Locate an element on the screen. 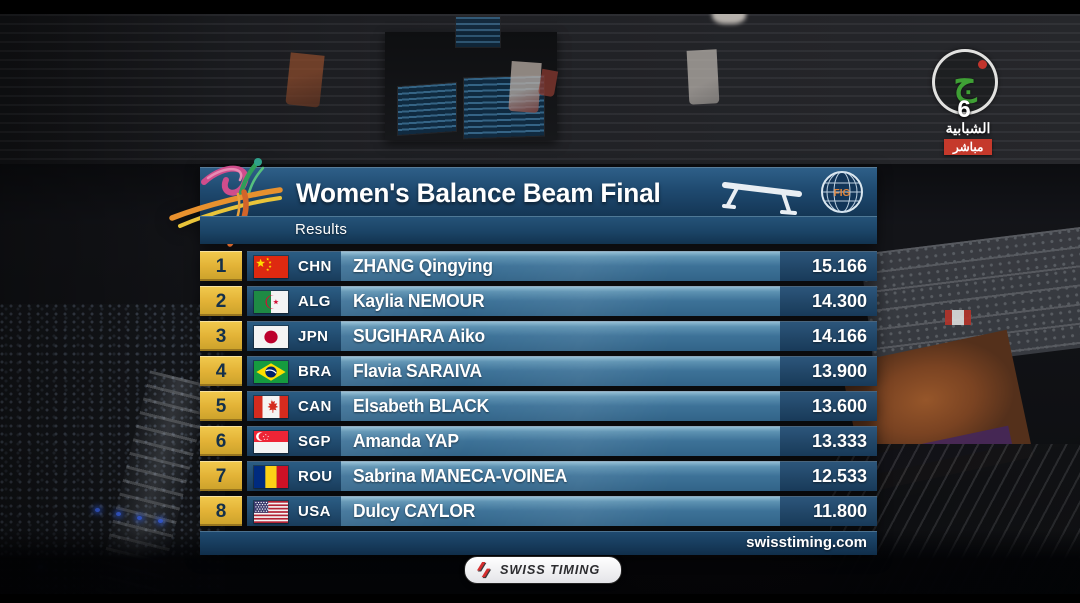  letterbox-top is located at coordinates (540, 7).